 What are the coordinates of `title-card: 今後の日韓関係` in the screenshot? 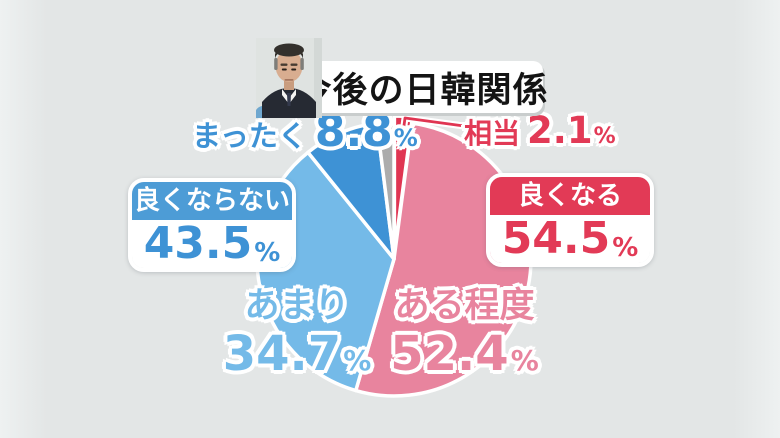 It's located at (422, 87).